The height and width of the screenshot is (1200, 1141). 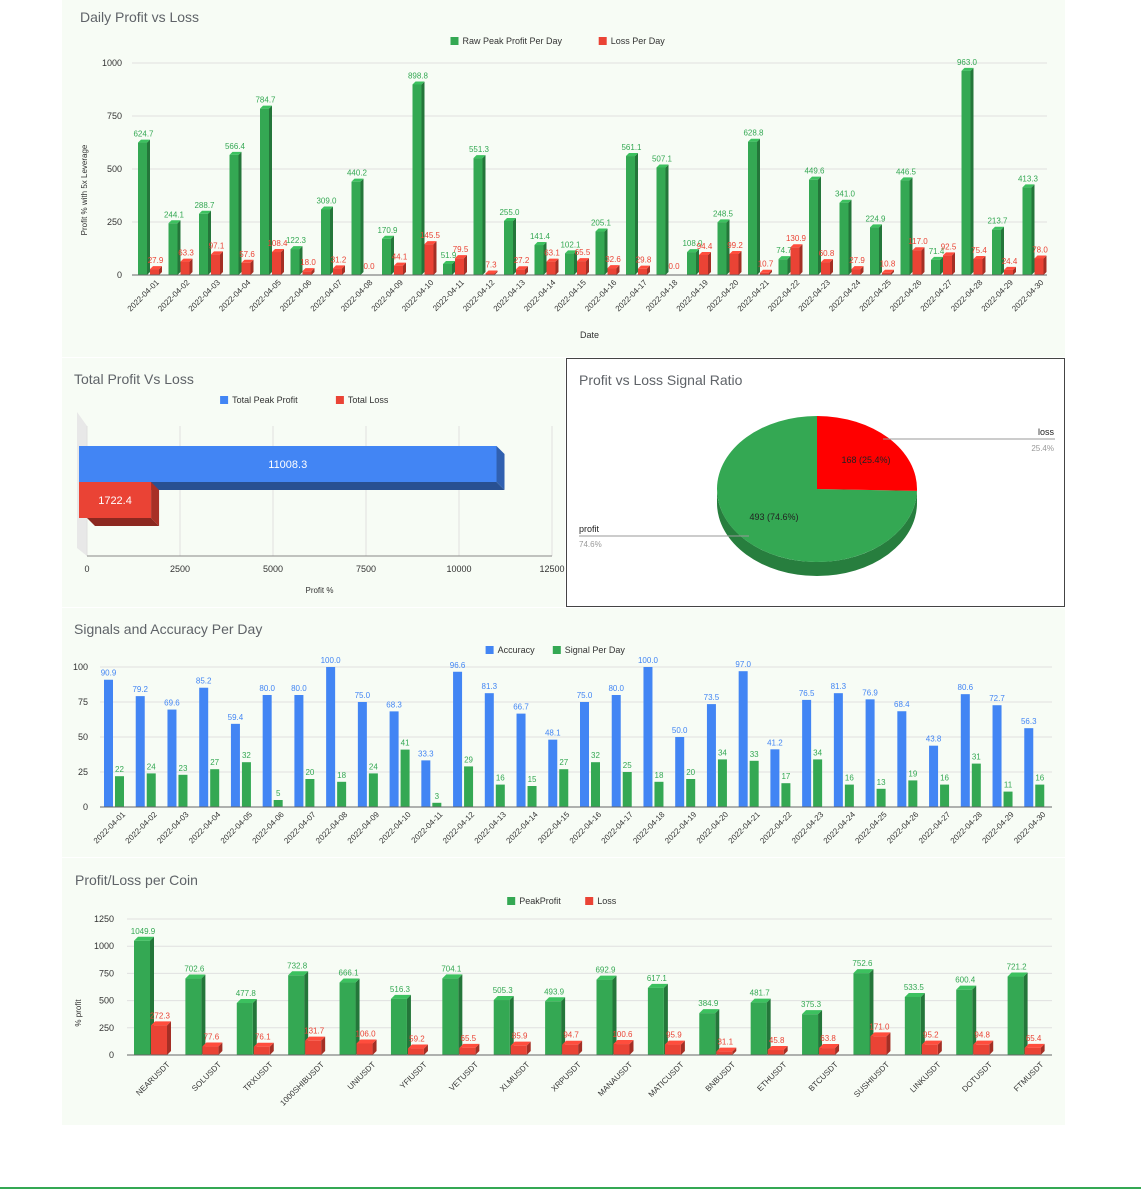 What do you see at coordinates (174, 214) in the screenshot?
I see `profit-data-label-1: 244.1` at bounding box center [174, 214].